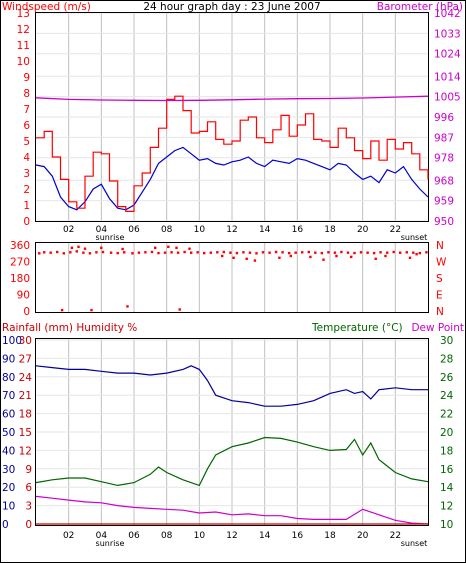 The width and height of the screenshot is (466, 563). Describe the element at coordinates (28, 507) in the screenshot. I see `rainfall-tick-label: 3` at that location.